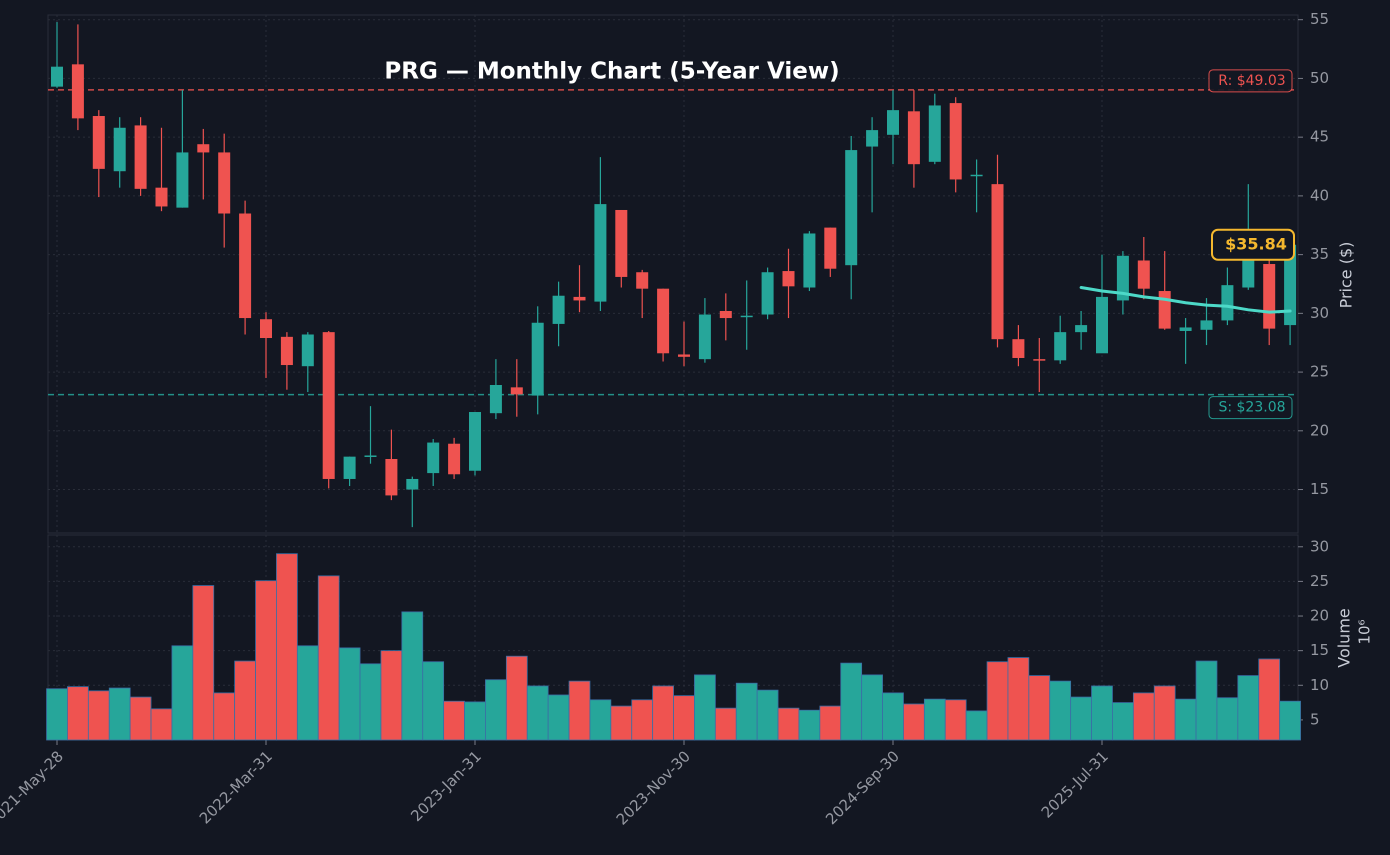 The image size is (1390, 855). I want to click on resistance-label: R: $49.03, so click(1251, 81).